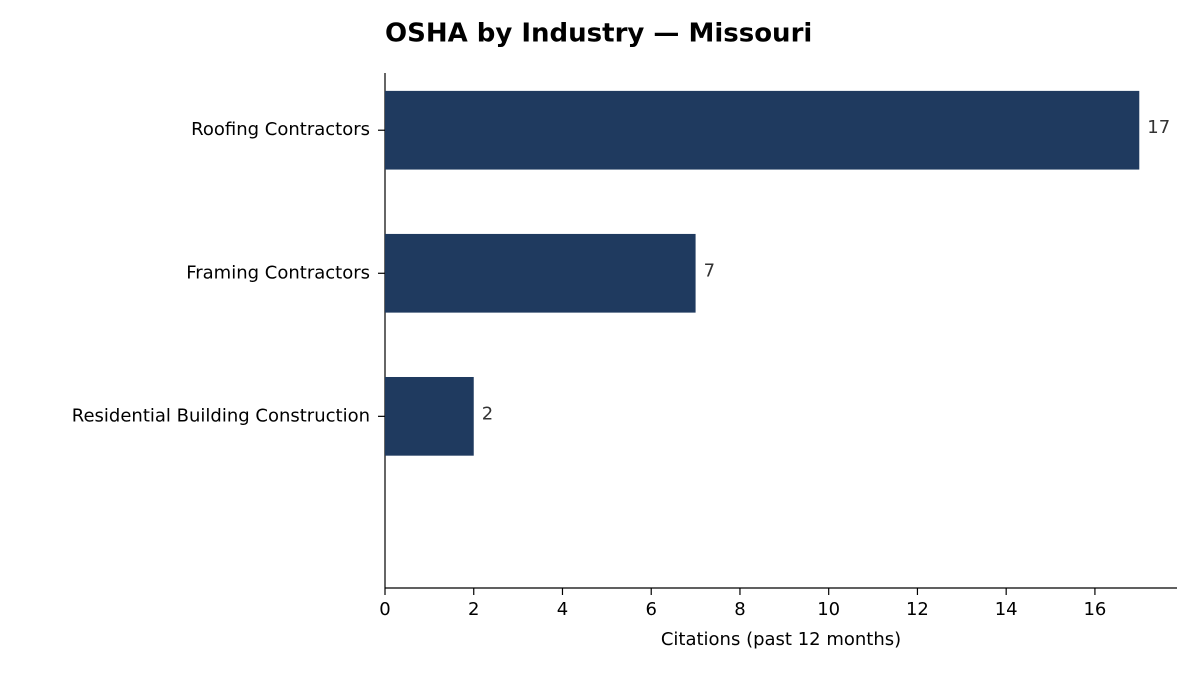  What do you see at coordinates (739, 609) in the screenshot?
I see `x-tick-label: 8` at bounding box center [739, 609].